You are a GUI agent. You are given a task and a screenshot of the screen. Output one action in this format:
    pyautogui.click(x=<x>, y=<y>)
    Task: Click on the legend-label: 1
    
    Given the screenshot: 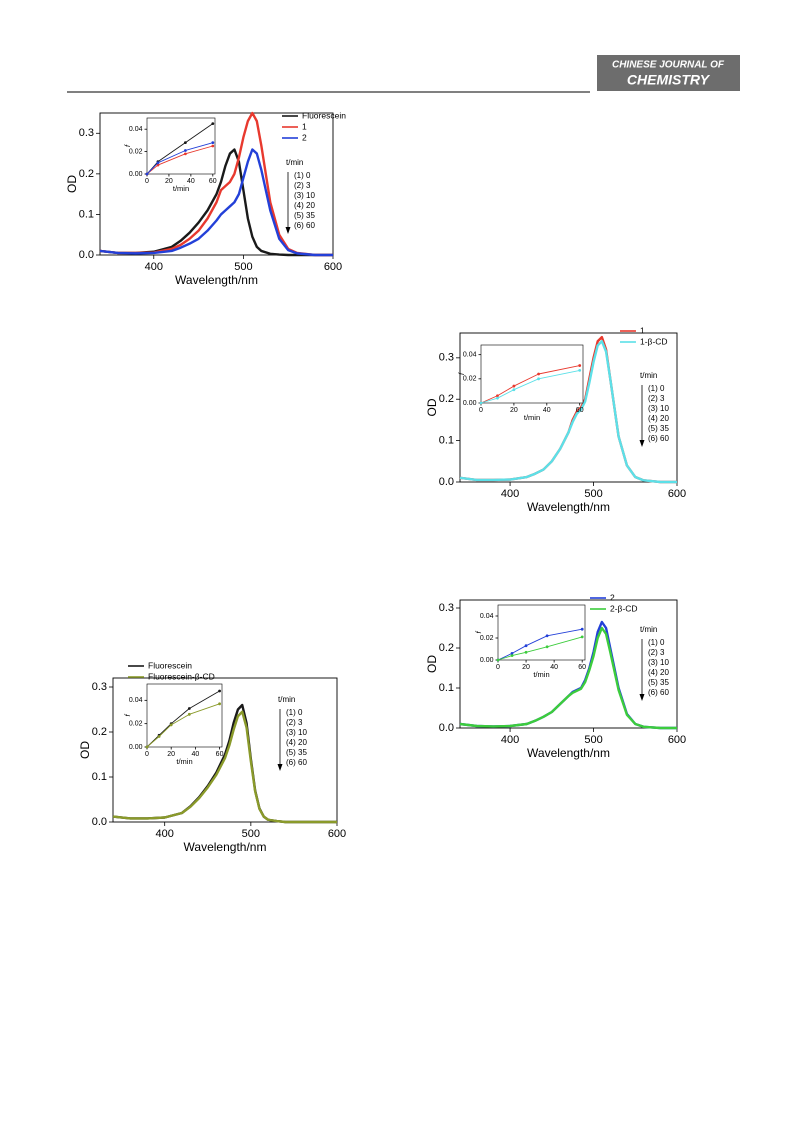 What is the action you would take?
    pyautogui.click(x=304, y=126)
    